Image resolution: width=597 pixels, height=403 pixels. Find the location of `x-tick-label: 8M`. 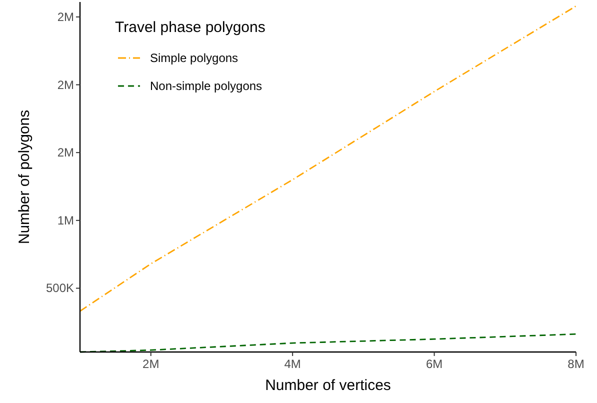

x-tick-label: 8M is located at coordinates (576, 364).